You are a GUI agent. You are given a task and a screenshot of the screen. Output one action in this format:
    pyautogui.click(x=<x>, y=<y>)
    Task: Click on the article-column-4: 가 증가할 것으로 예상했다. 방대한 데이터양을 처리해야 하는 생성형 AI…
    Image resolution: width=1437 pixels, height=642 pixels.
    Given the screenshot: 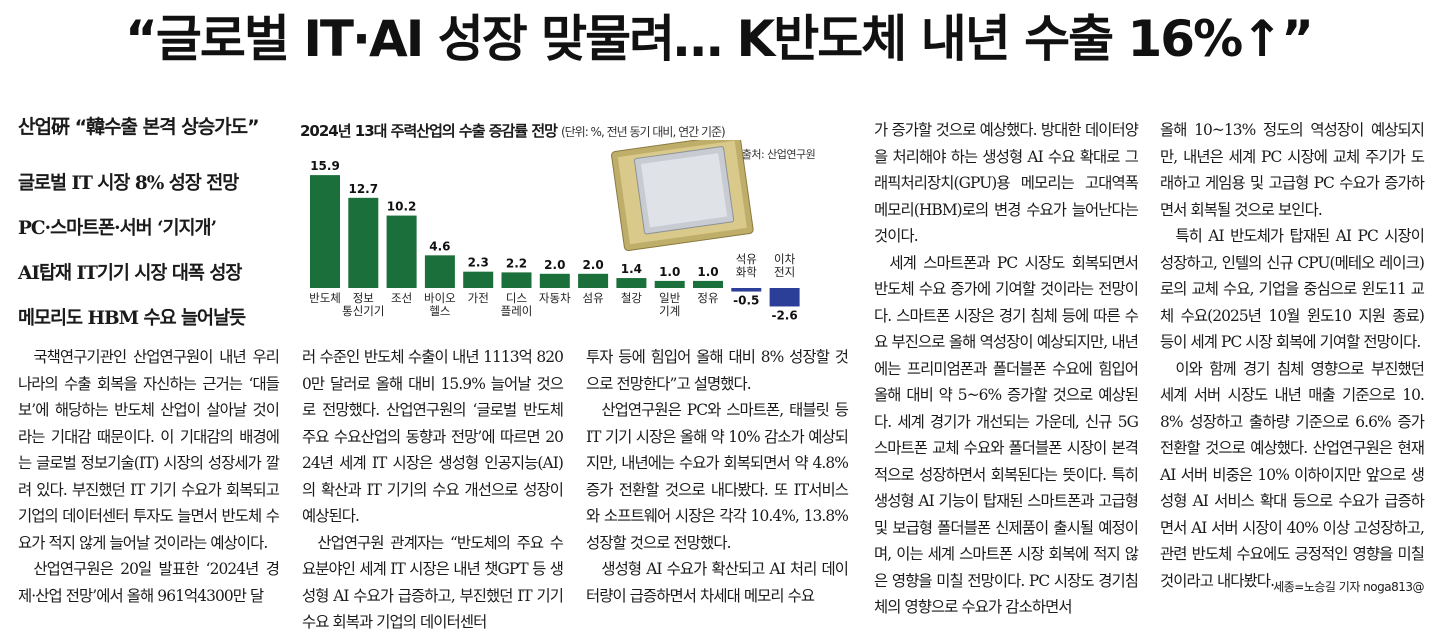 What is the action you would take?
    pyautogui.click(x=1006, y=369)
    